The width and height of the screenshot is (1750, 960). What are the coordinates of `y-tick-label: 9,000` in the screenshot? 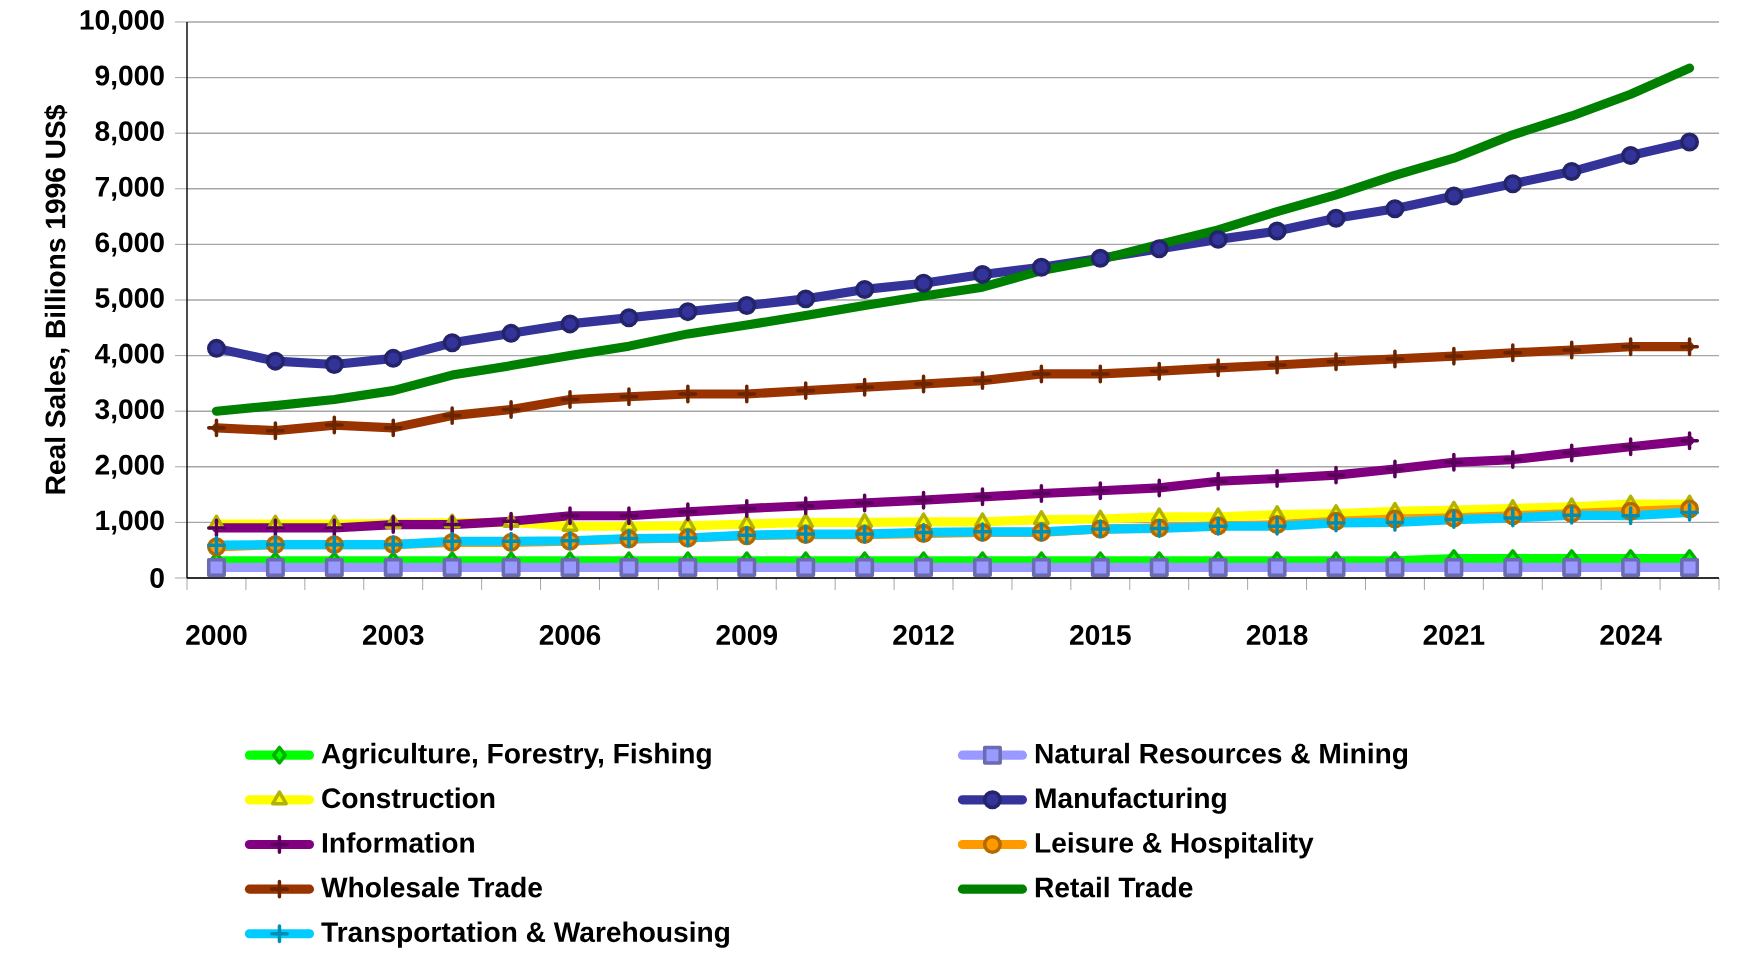 It's located at (129, 77).